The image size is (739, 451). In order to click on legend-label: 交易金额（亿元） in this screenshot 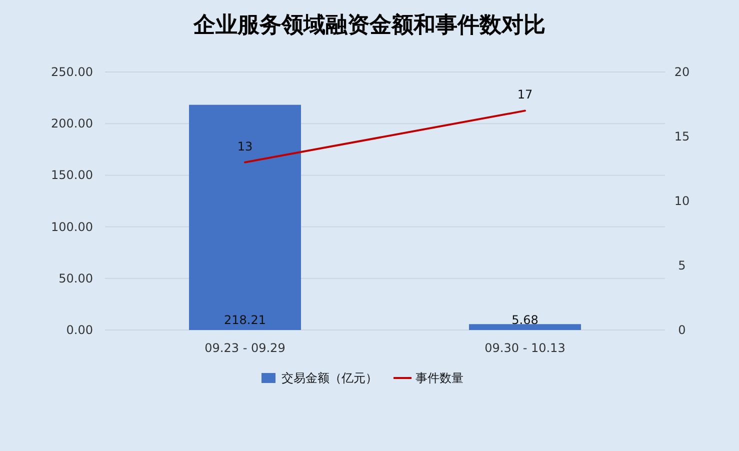, I will do `click(330, 378)`.